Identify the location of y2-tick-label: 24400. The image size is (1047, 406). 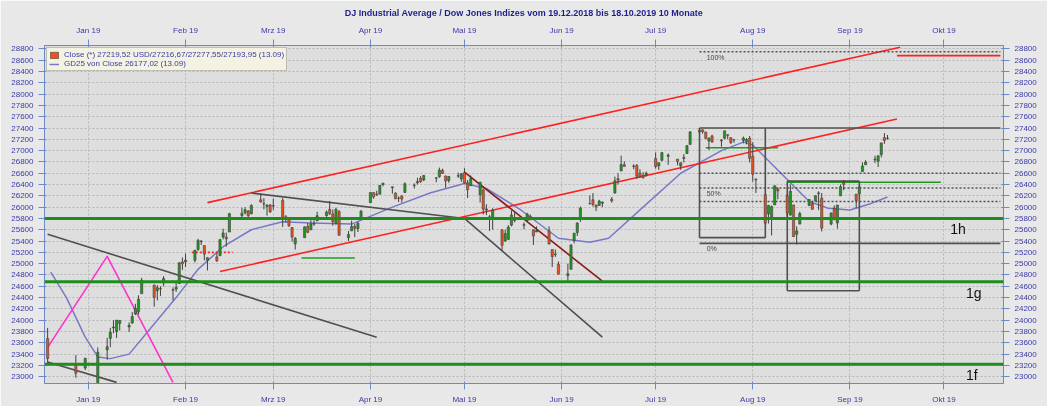
(1026, 298).